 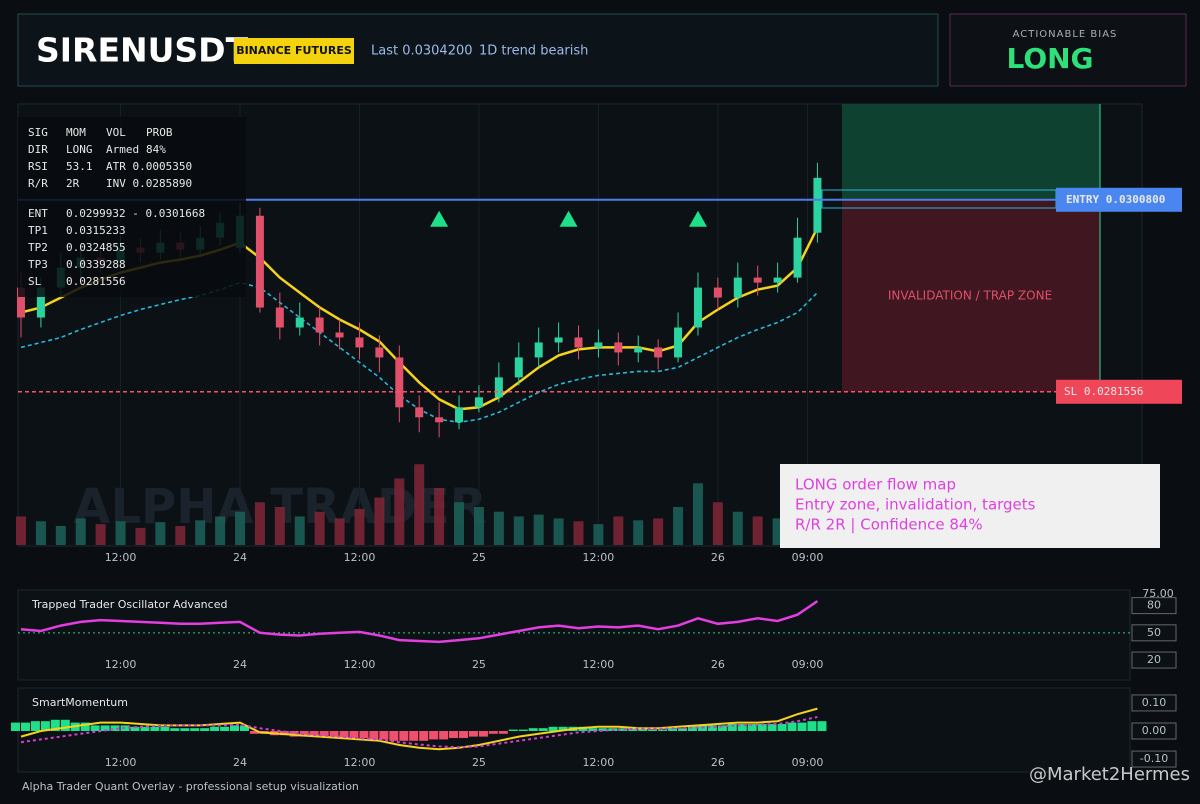 I want to click on header-box, so click(x=478, y=50).